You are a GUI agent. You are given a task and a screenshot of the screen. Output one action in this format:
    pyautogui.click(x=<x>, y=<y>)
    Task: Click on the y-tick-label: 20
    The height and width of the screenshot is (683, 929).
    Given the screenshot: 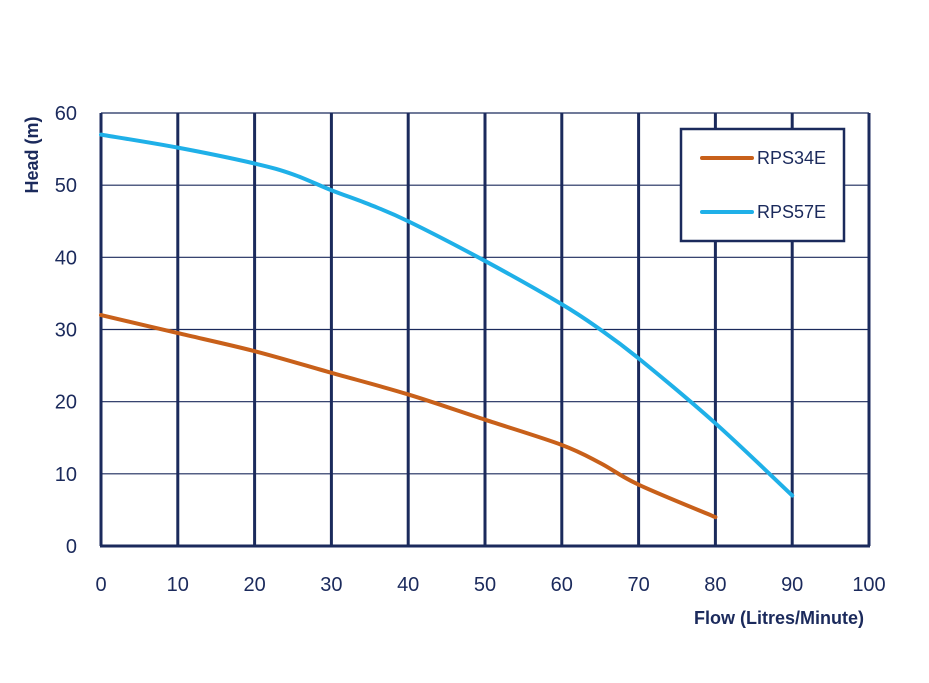 What is the action you would take?
    pyautogui.click(x=66, y=403)
    